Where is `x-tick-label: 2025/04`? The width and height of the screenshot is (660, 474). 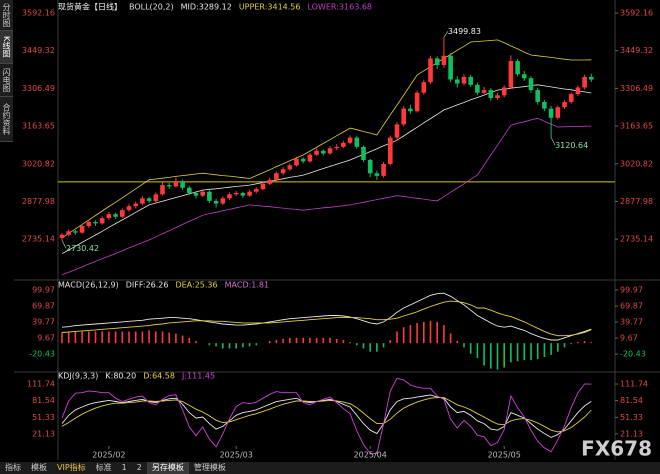 x-tick-label: 2025/04 is located at coordinates (370, 455).